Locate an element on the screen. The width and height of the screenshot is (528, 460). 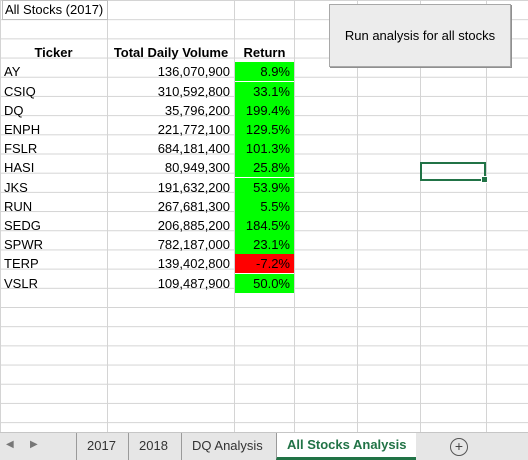
header-total-daily-volume: Total Daily Volume is located at coordinates (171, 52).